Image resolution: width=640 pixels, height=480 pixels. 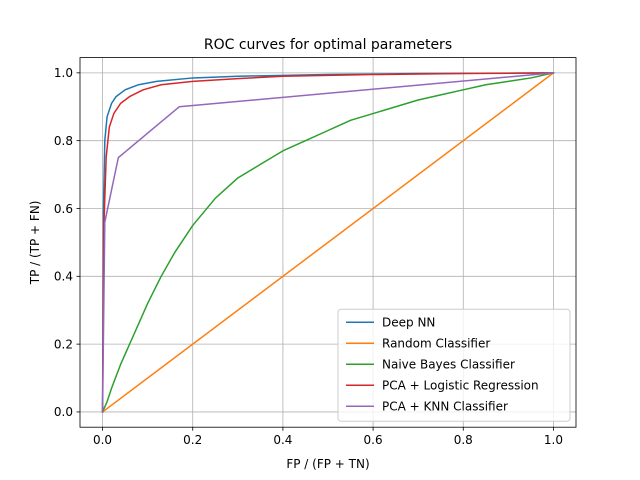 What do you see at coordinates (63, 412) in the screenshot?
I see `y-tick-label: 0.0` at bounding box center [63, 412].